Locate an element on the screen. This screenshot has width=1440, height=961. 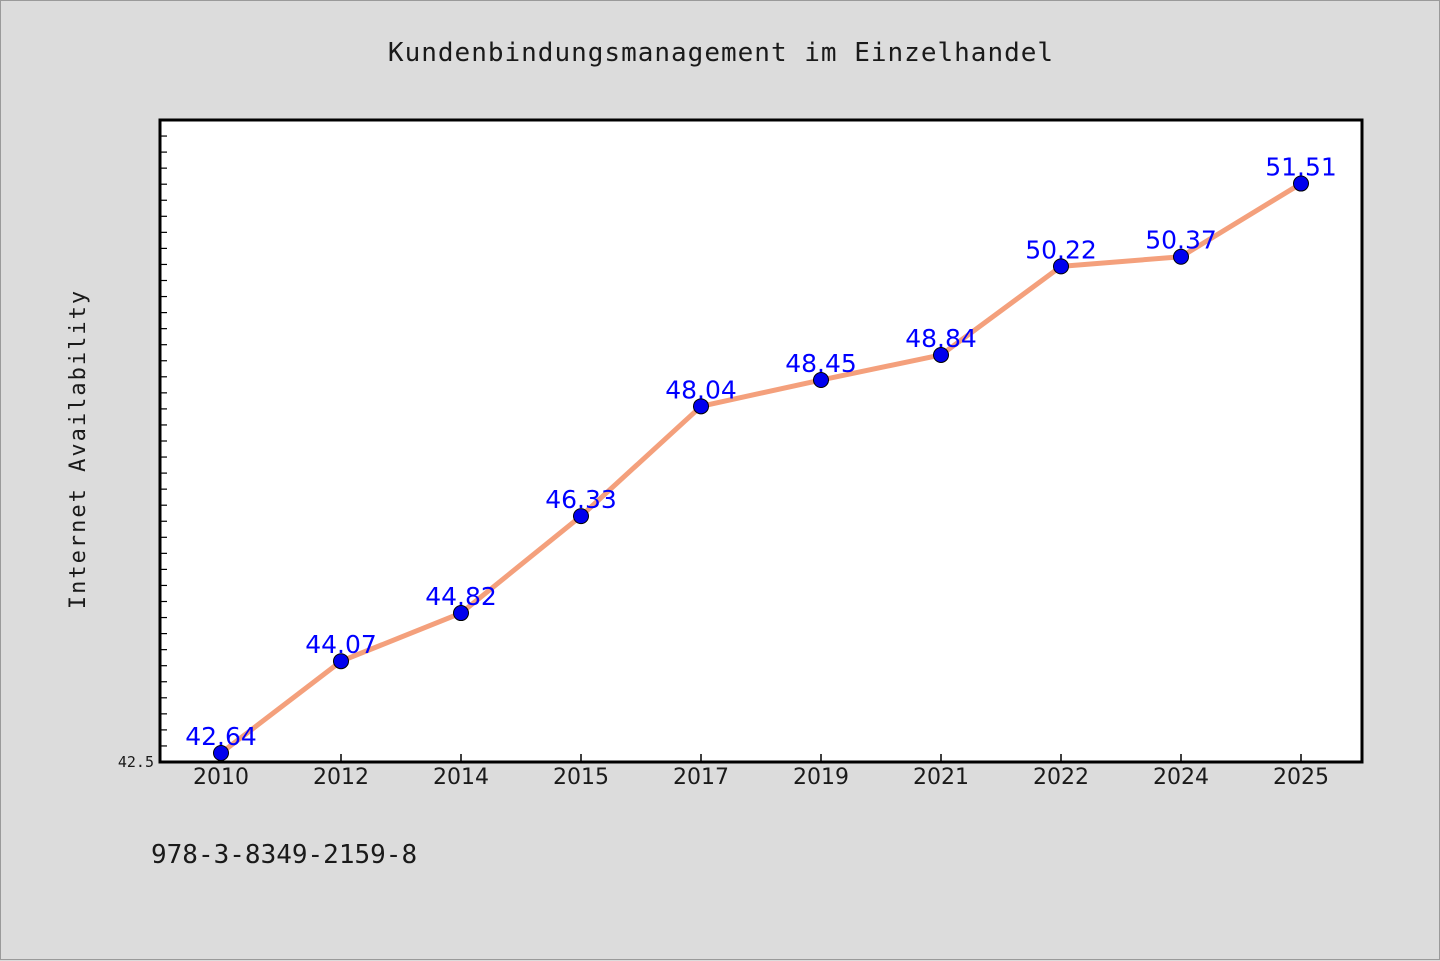
isbn-note: 978-3-8349-2159-8 is located at coordinates (284, 855).